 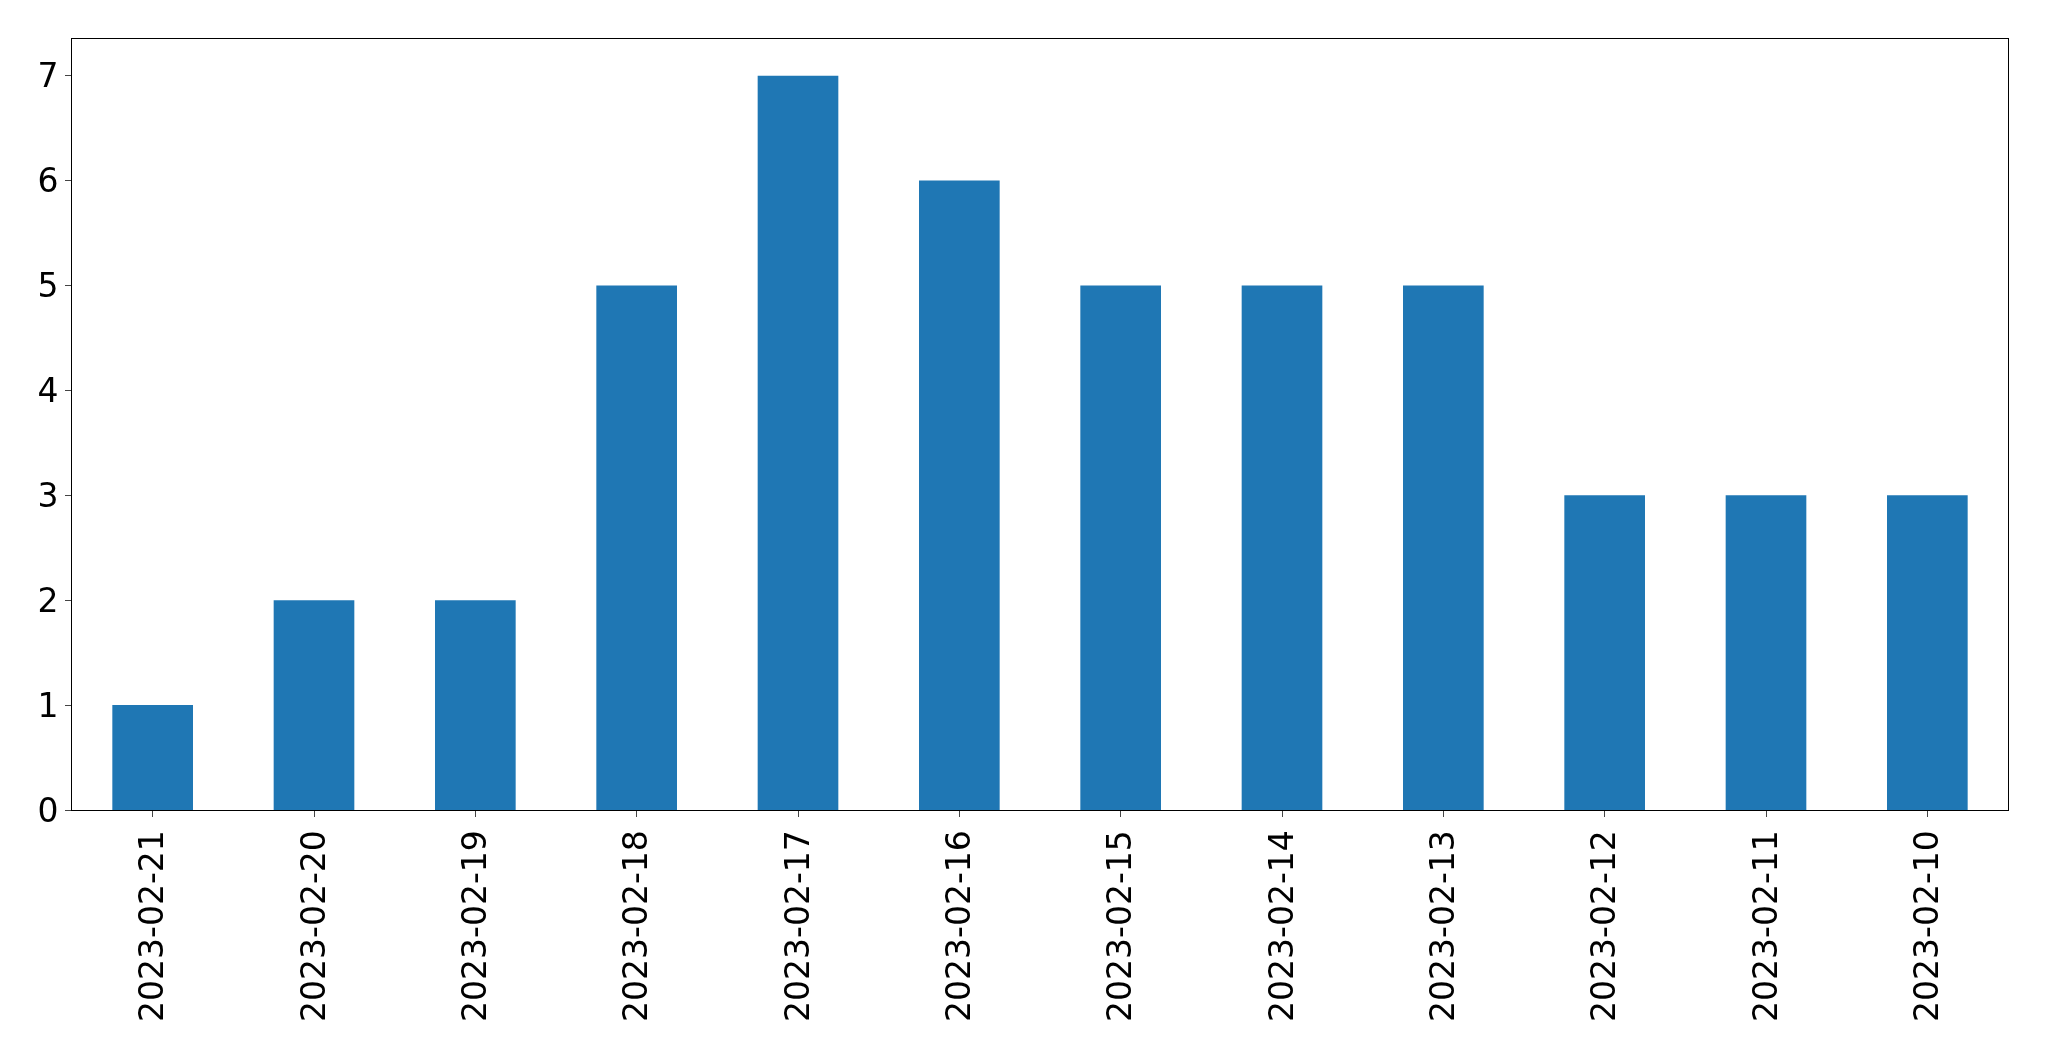 I want to click on x-tick-label: 2023-02-15, so click(x=1120, y=926).